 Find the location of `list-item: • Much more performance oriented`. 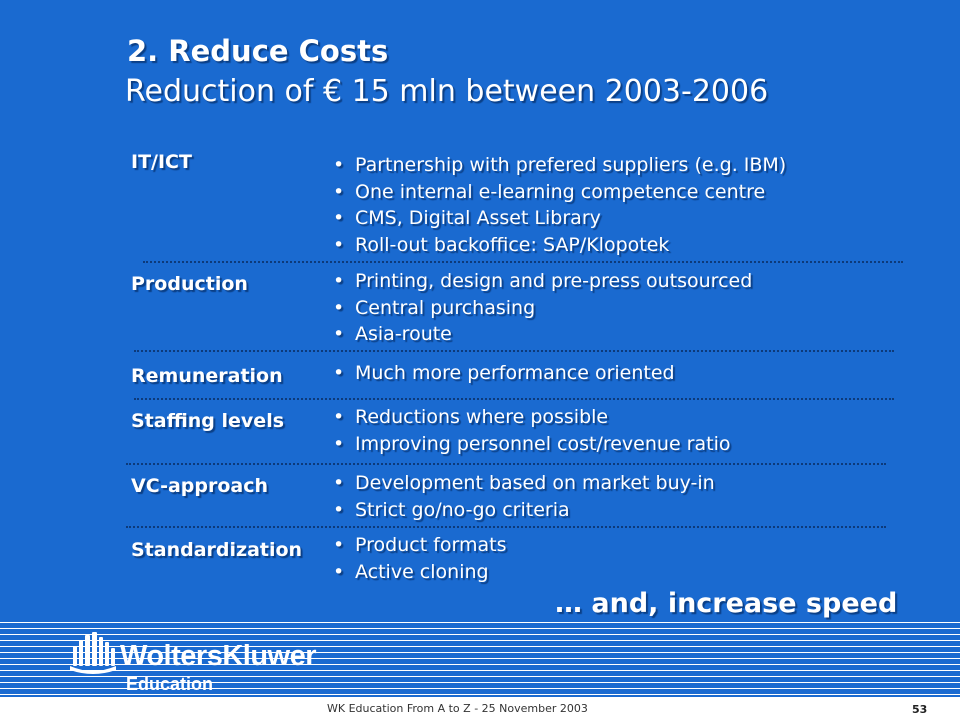

list-item: • Much more performance oriented is located at coordinates (504, 373).